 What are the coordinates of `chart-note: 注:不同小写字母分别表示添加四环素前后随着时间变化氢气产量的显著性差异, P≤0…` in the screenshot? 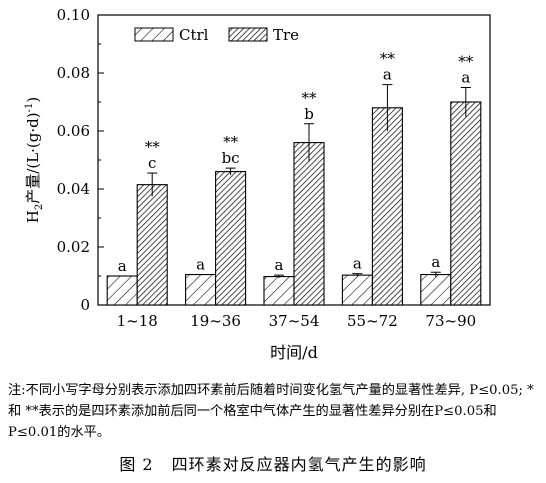 It's located at (271, 411).